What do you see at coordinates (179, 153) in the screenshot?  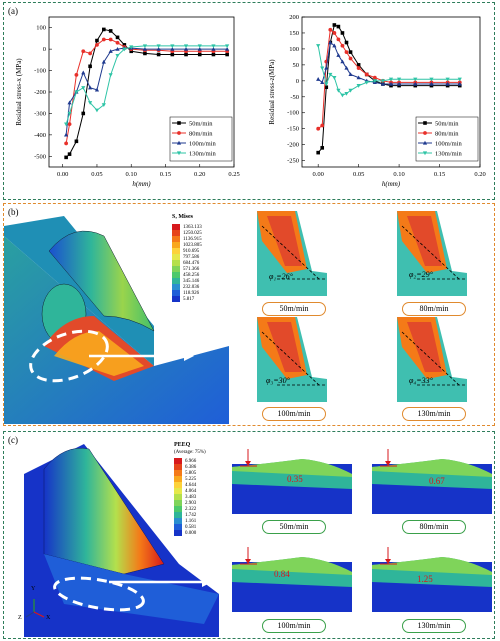 I see `legend-marker` at bounding box center [179, 153].